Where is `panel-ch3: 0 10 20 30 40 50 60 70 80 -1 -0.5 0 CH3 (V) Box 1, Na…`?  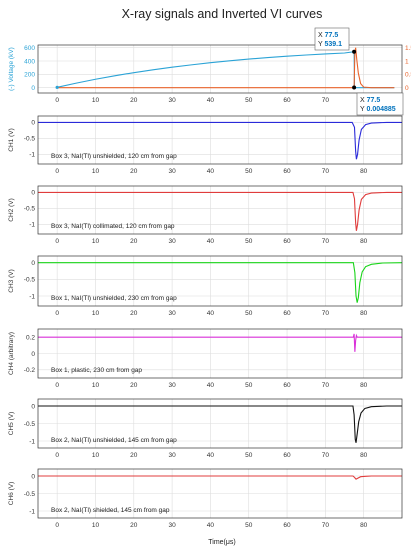
panel-ch3: 0 10 20 30 40 50 60 70 80 -1 -0.5 0 CH3 (V) Box 1, Na… is located at coordinates (205, 286).